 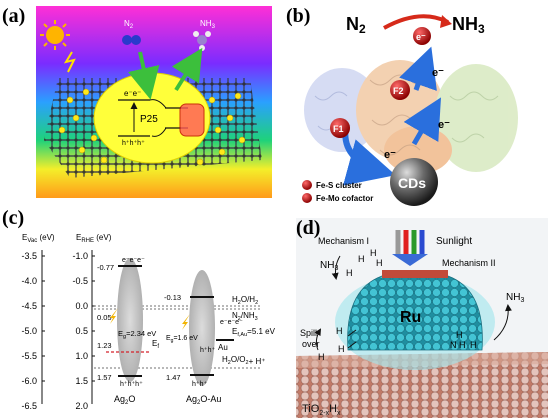 What do you see at coordinates (172, 297) in the screenshot?
I see `ag2o-au-cb-value: -0.13` at bounding box center [172, 297].